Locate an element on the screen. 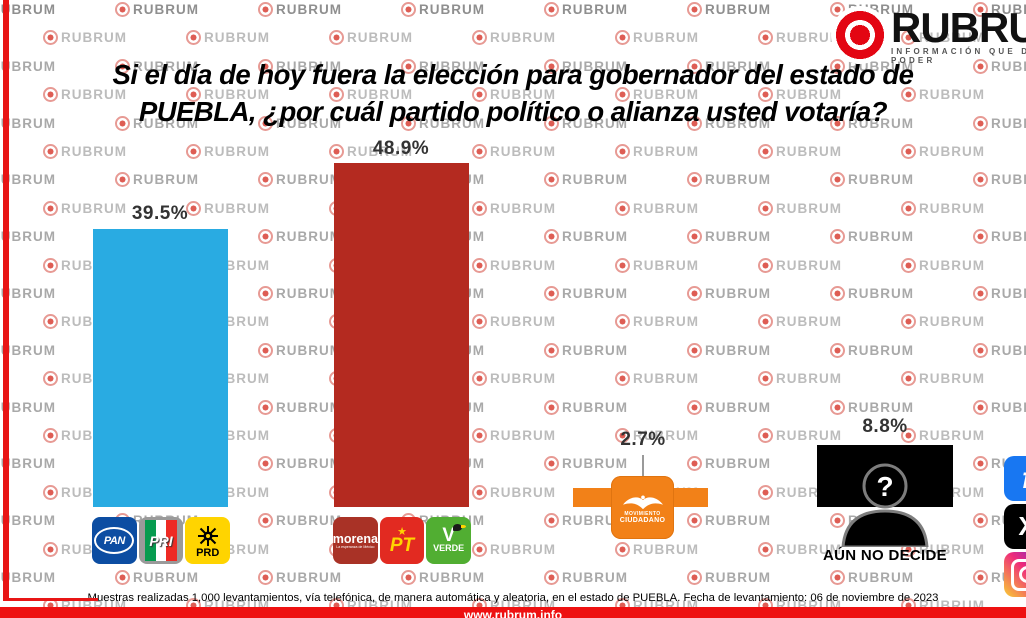 The width and height of the screenshot is (1026, 618). left-red-stripe-foot is located at coordinates (50, 599).